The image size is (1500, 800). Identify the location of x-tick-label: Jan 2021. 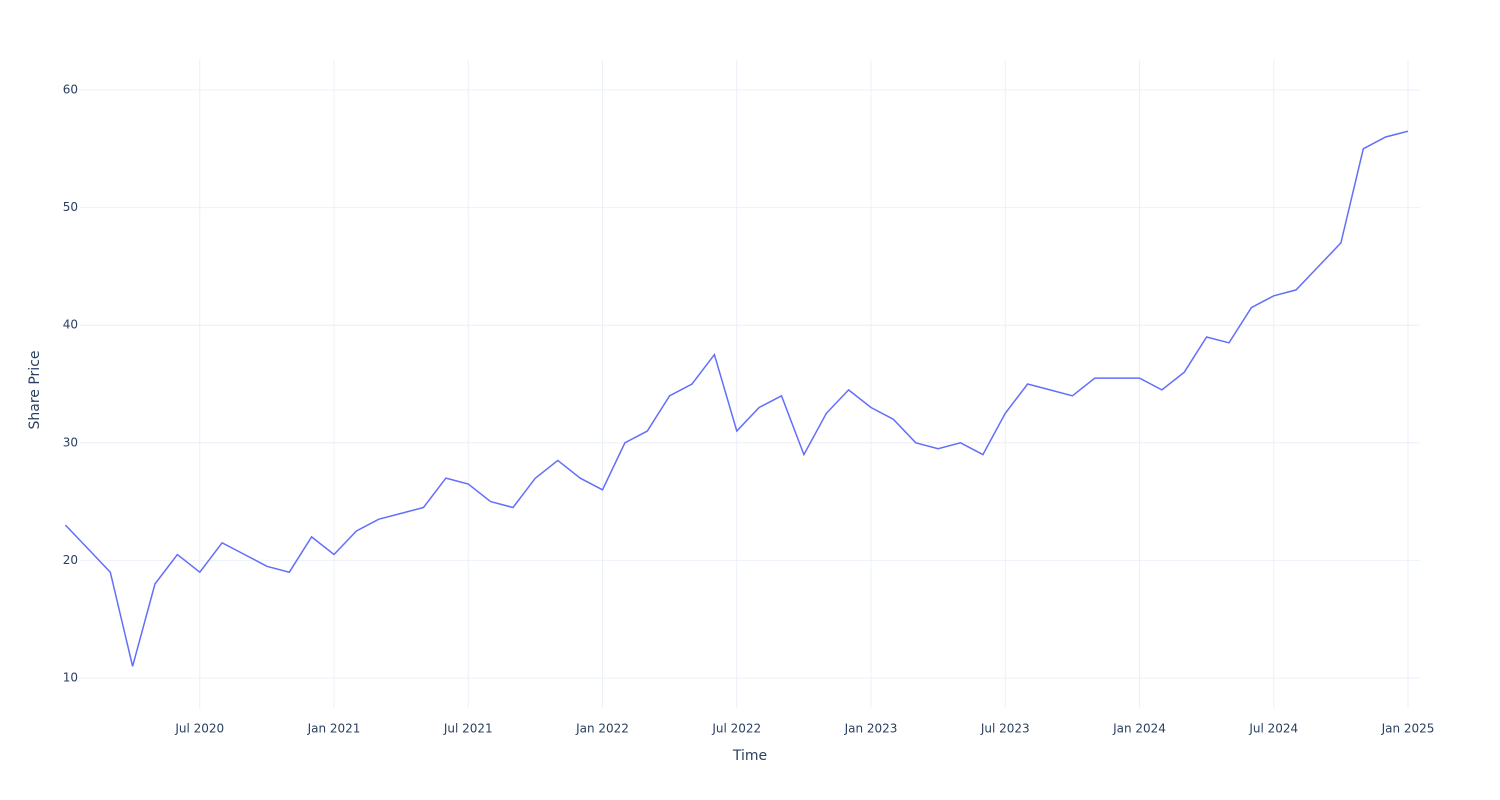
(334, 729).